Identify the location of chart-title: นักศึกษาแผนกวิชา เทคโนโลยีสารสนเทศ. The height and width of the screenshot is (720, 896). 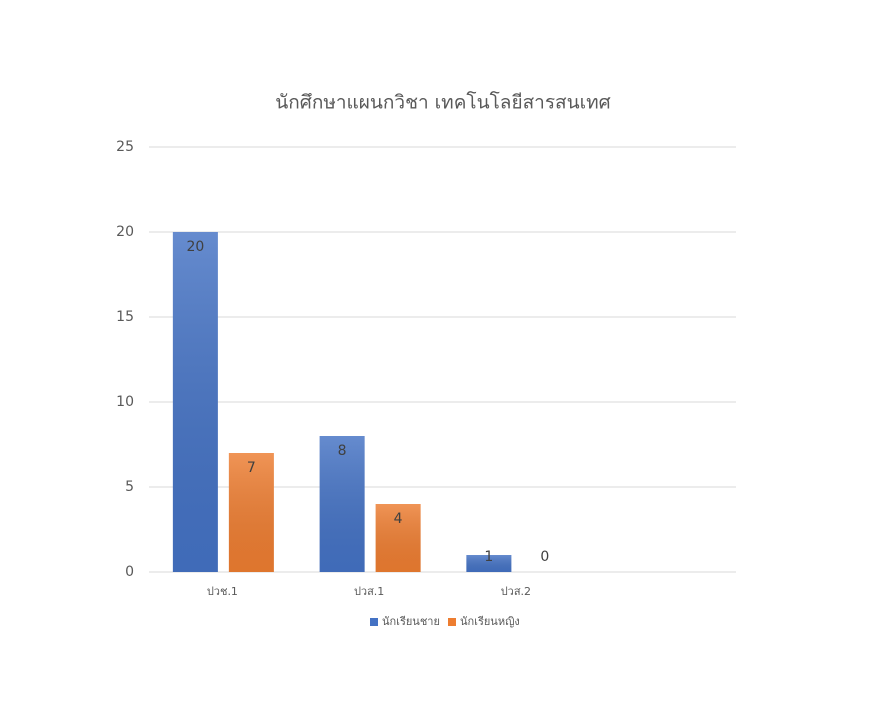
(442, 102).